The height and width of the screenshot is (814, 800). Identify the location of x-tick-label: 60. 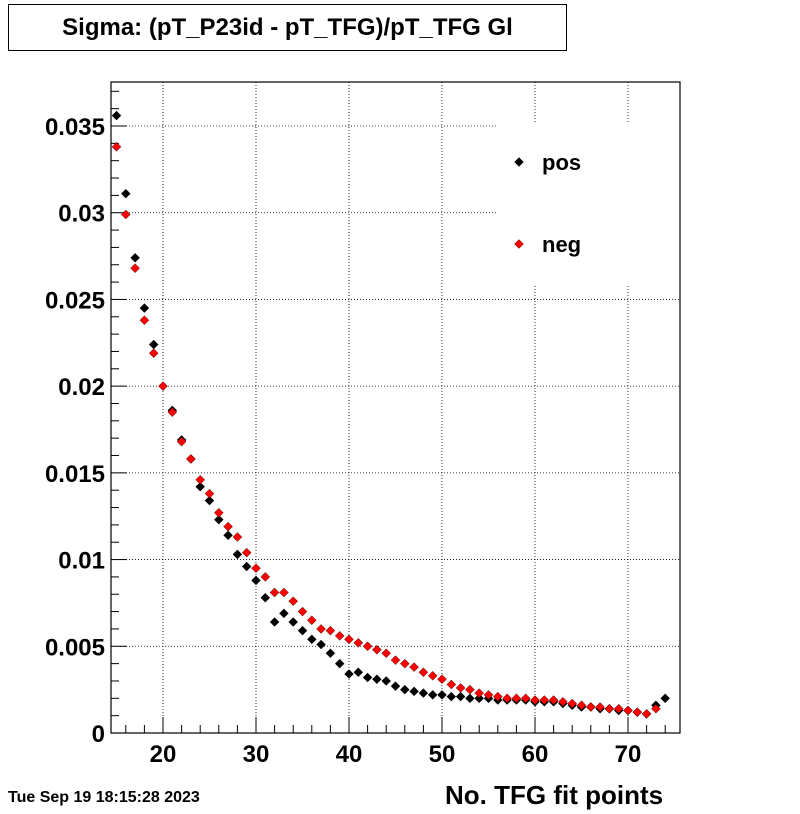
(535, 754).